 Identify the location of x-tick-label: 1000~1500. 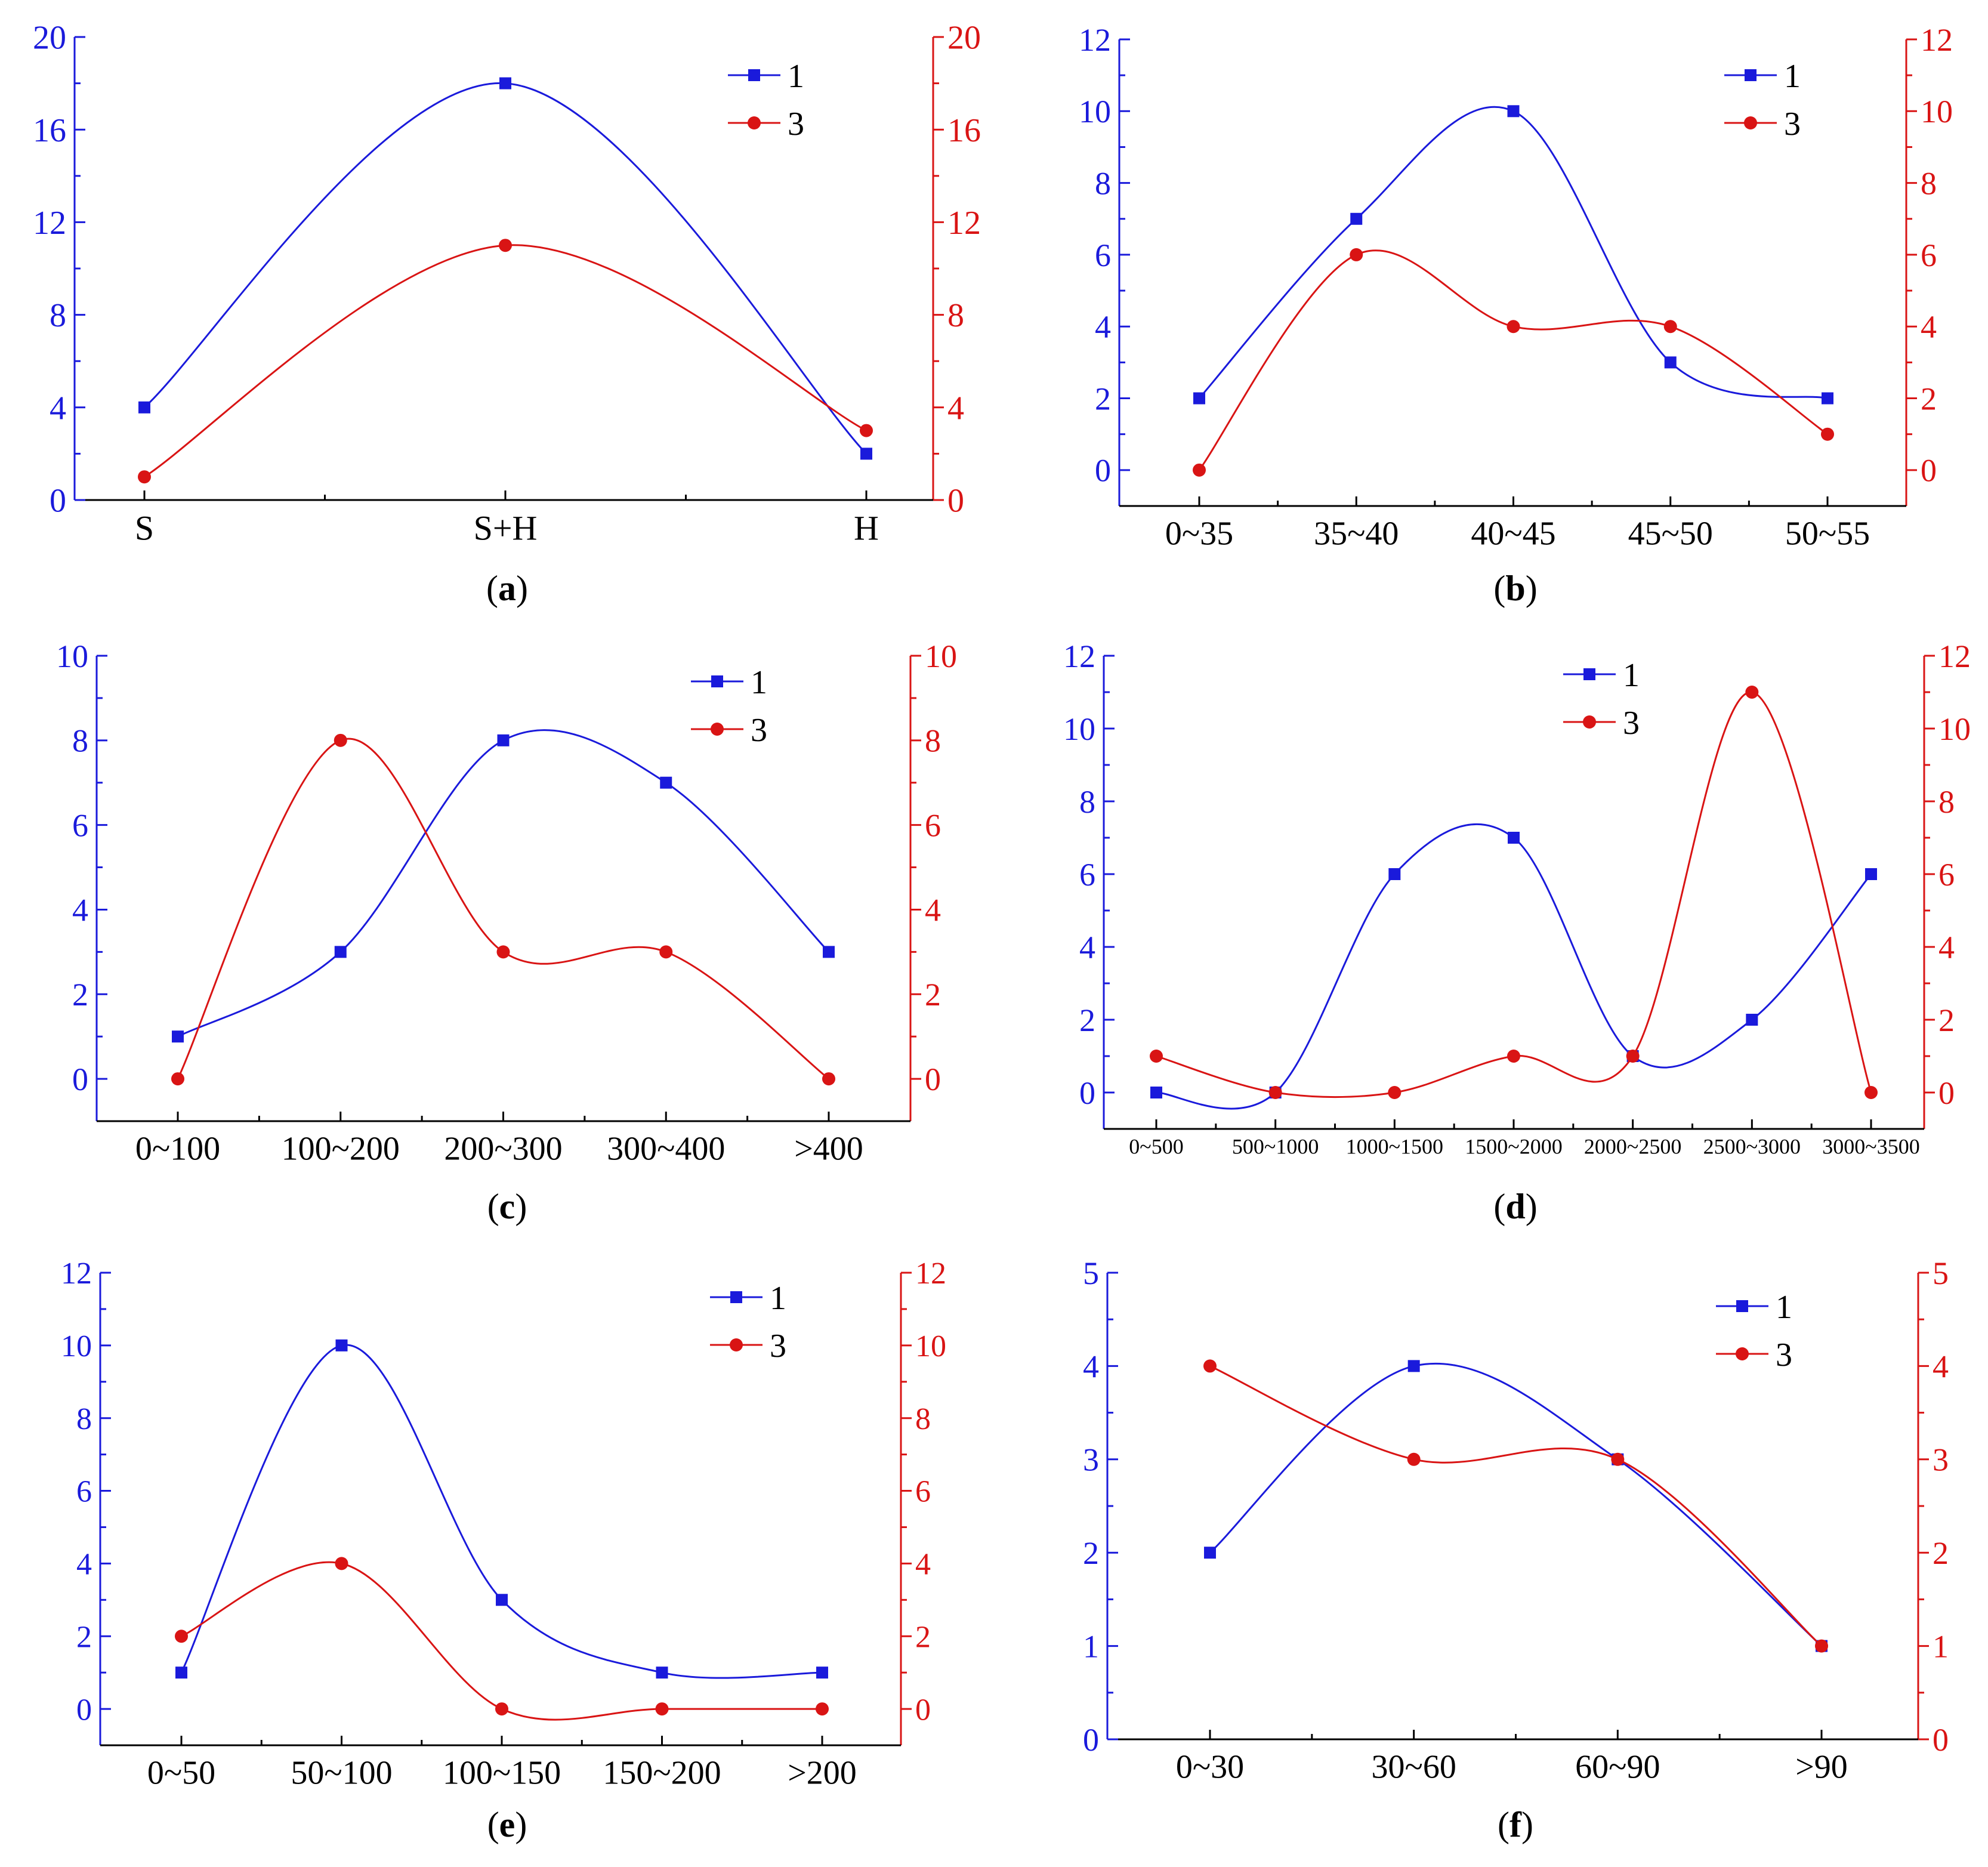
(1394, 1146).